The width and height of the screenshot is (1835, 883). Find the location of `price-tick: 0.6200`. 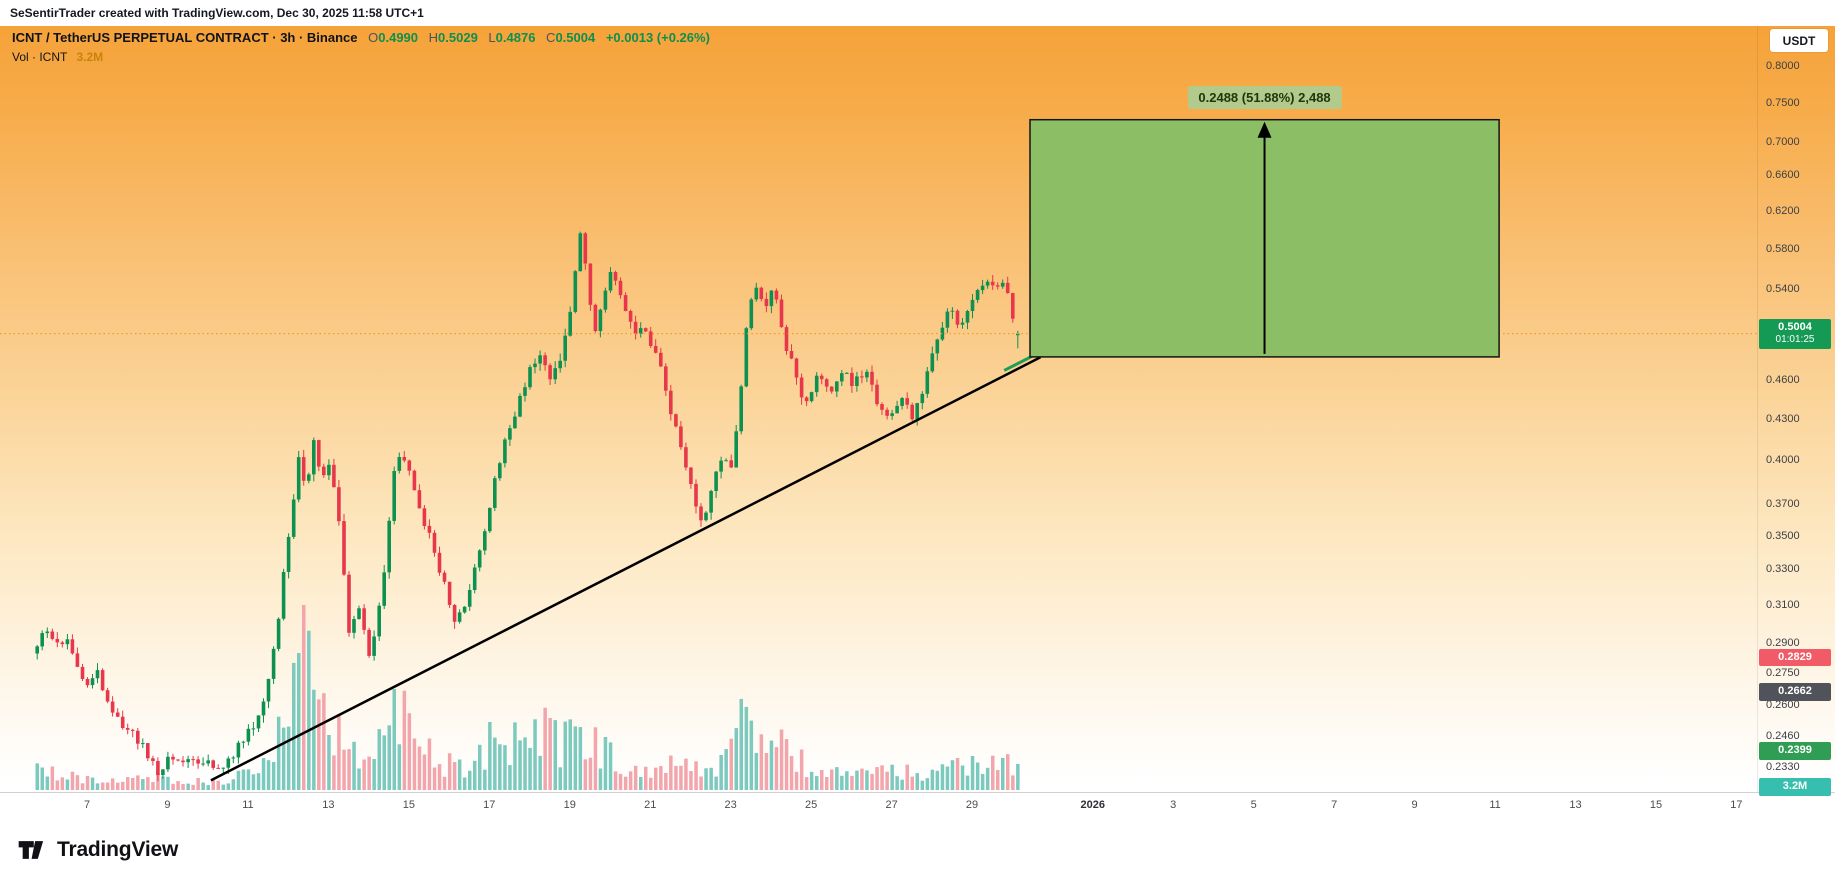

price-tick: 0.6200 is located at coordinates (1783, 210).